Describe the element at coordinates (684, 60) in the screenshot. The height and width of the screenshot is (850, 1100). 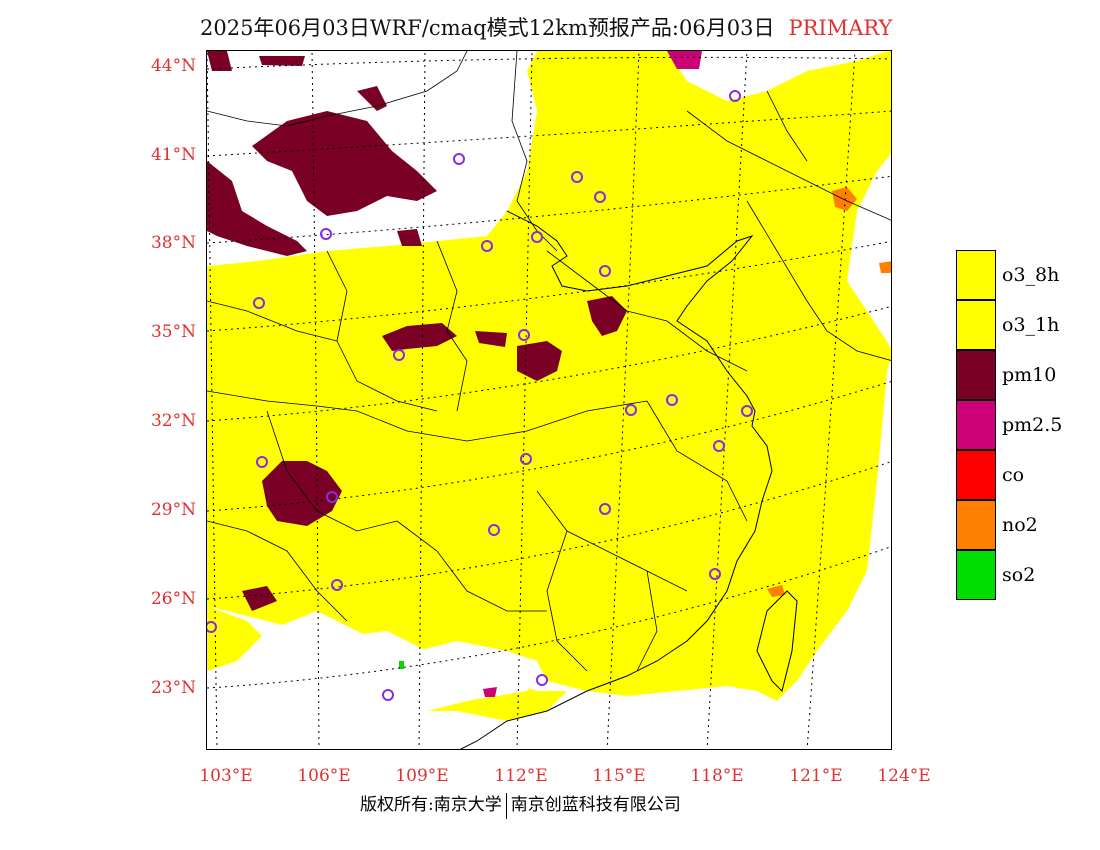
I see `pm25-northeast` at that location.